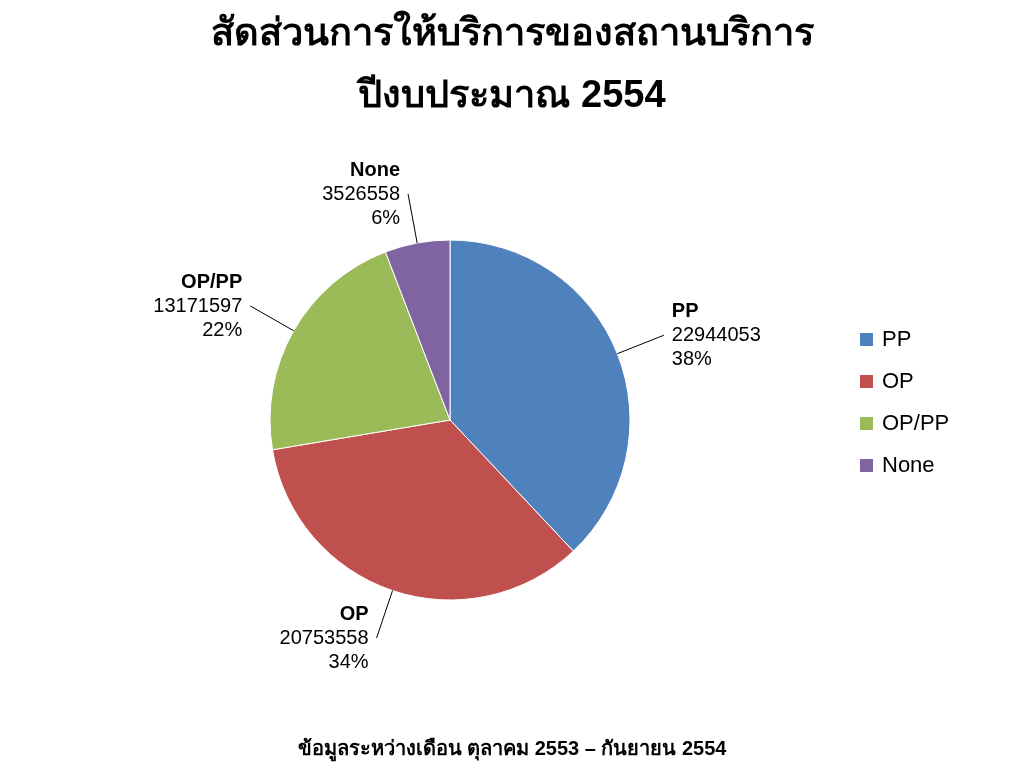  I want to click on data-label: 20753558 34%, so click(324, 648).